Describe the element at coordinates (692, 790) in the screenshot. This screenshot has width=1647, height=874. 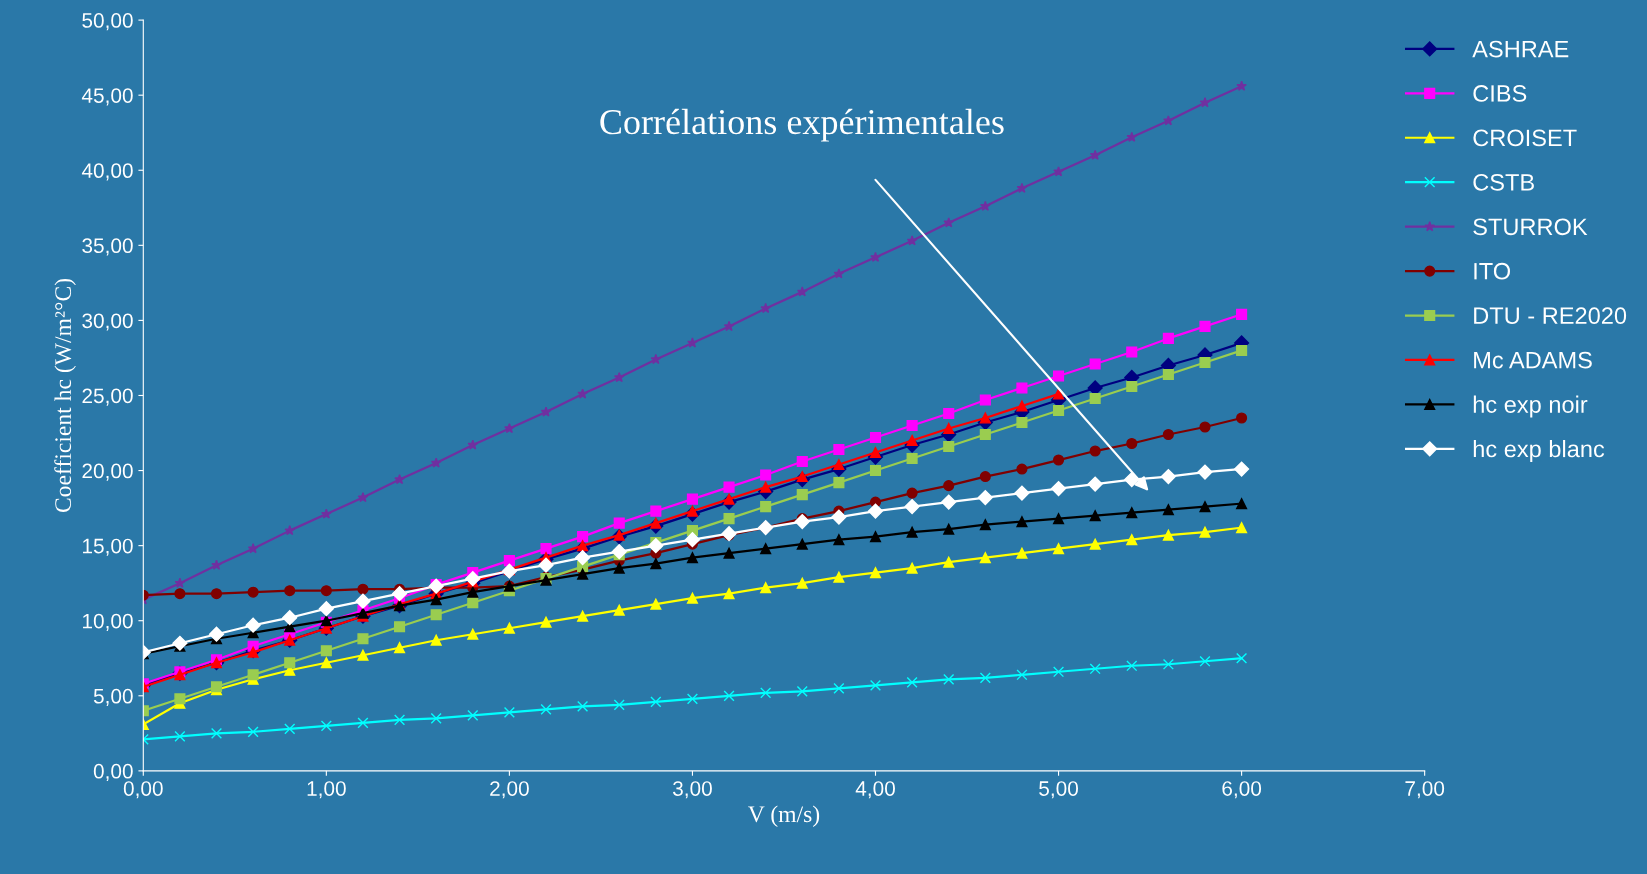
I see `x-tick-label: 3,00` at that location.